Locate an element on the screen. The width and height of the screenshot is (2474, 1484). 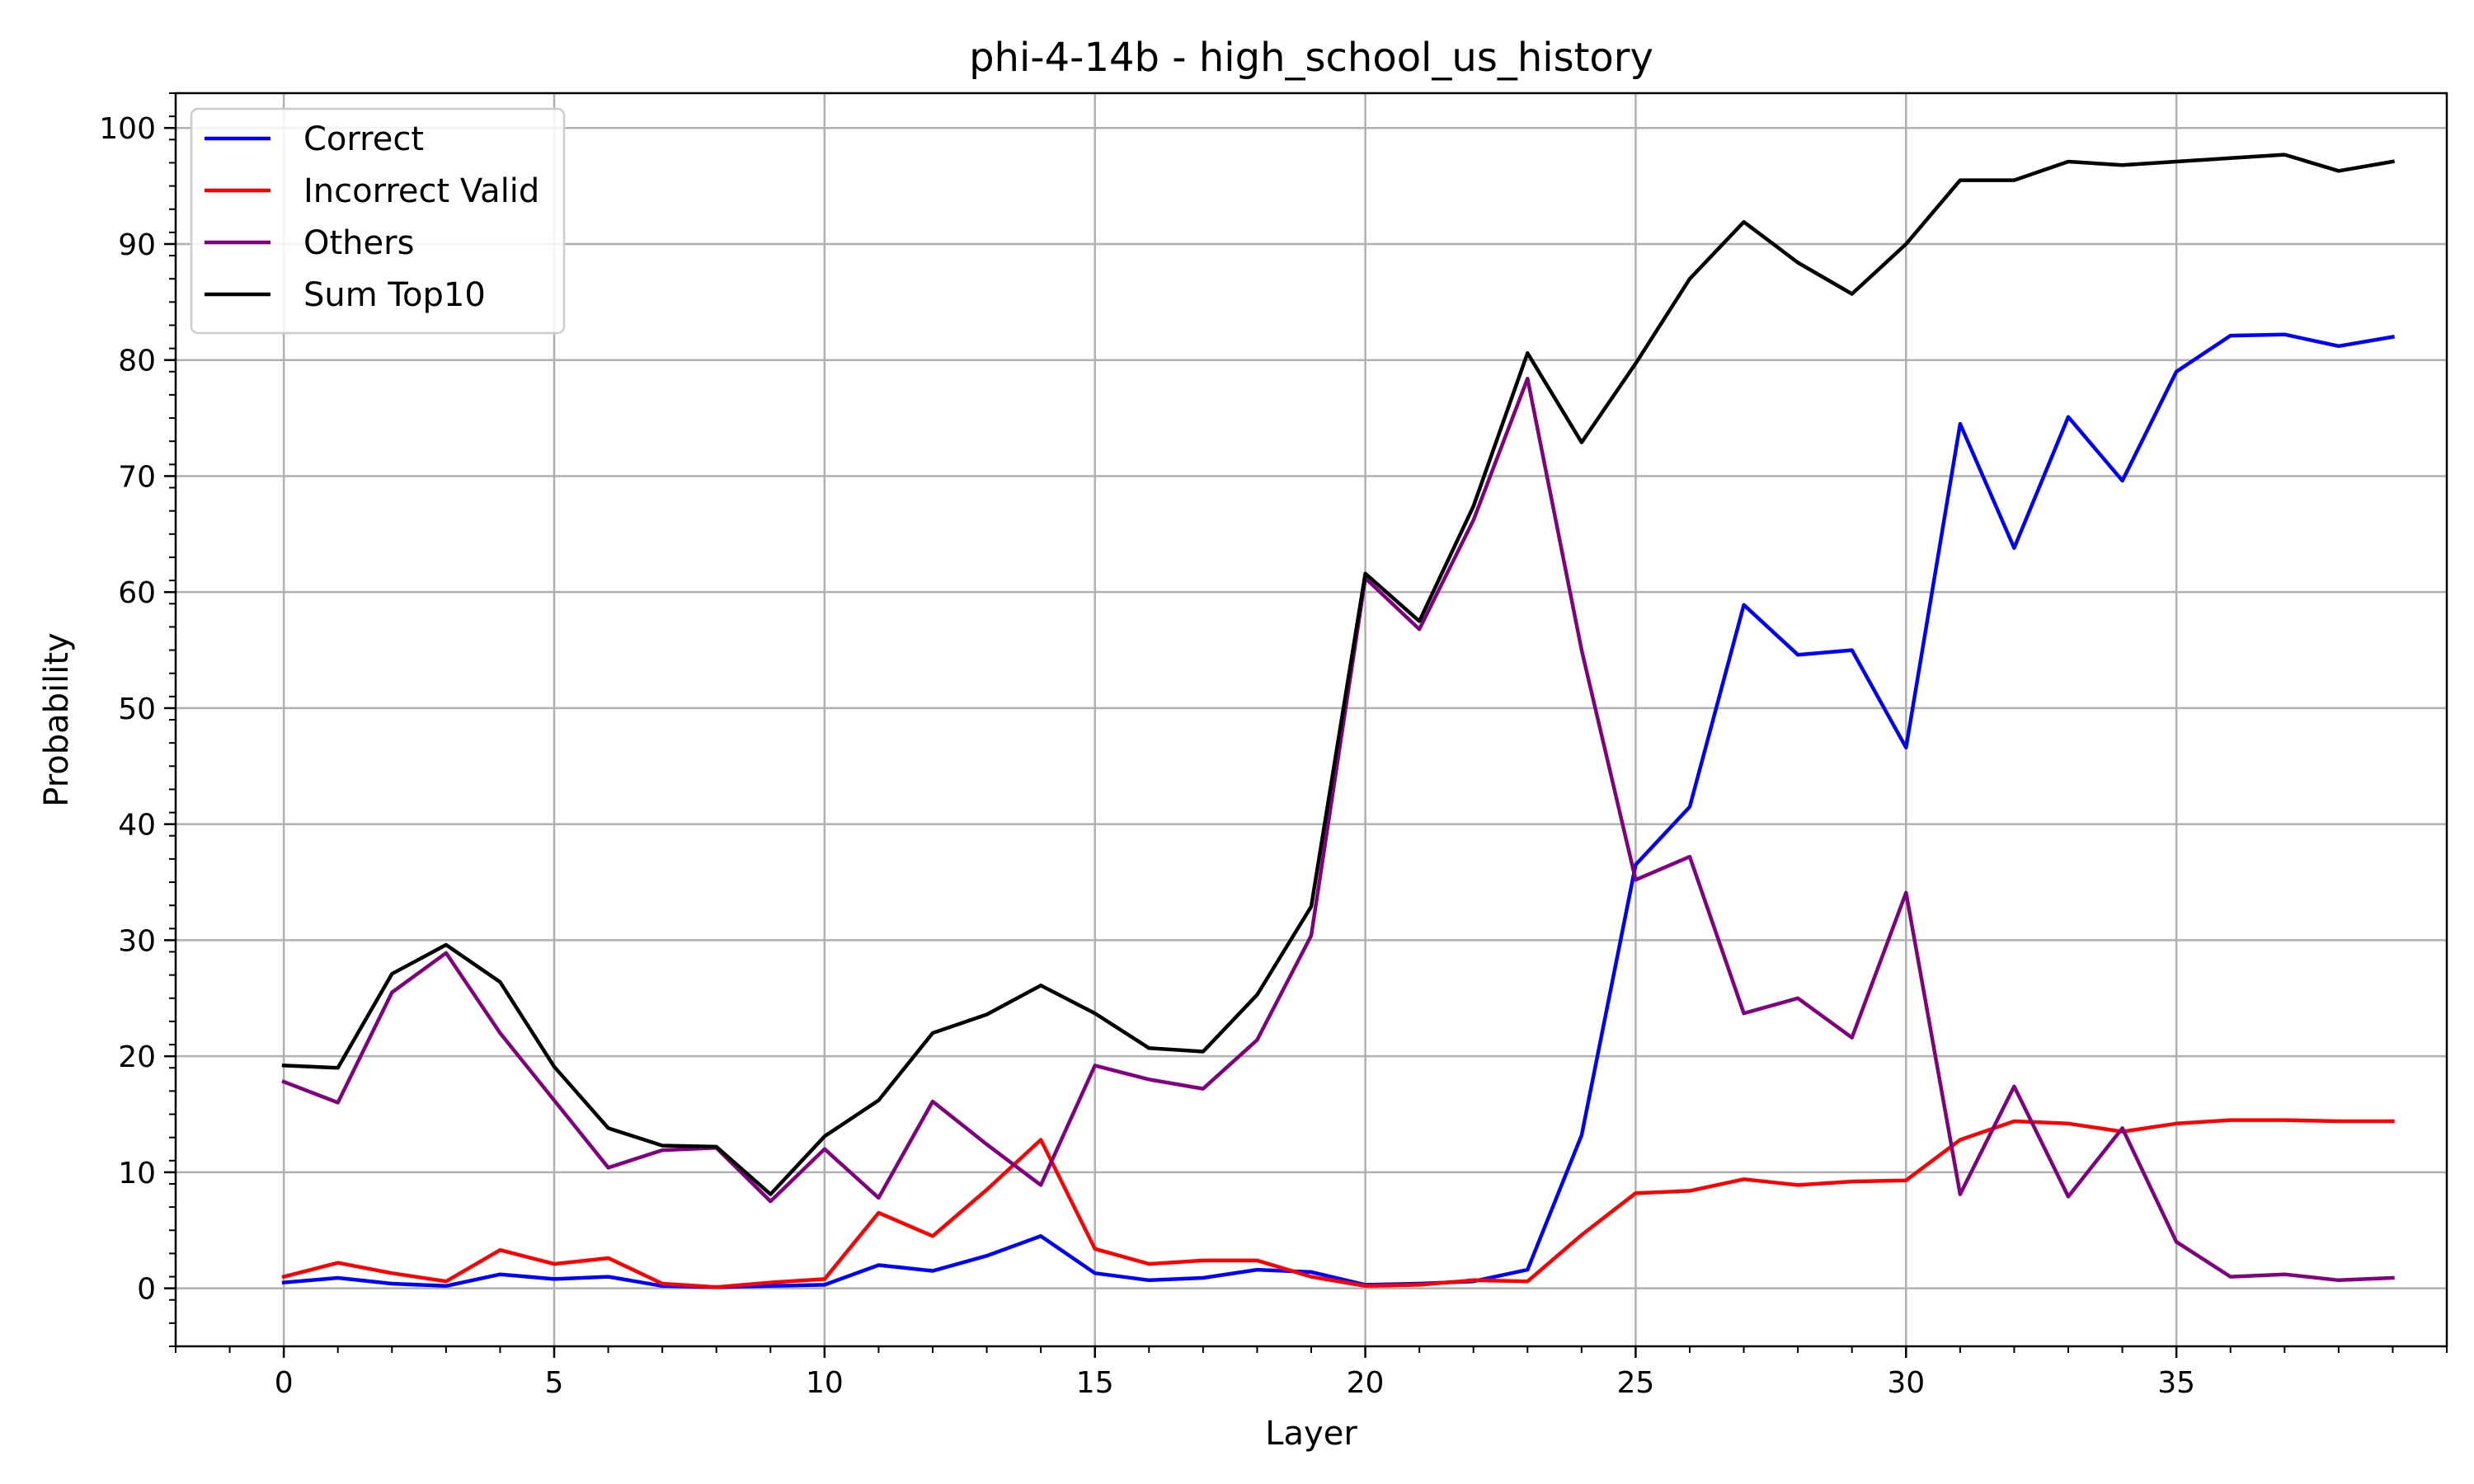
legend-box is located at coordinates (378, 221).